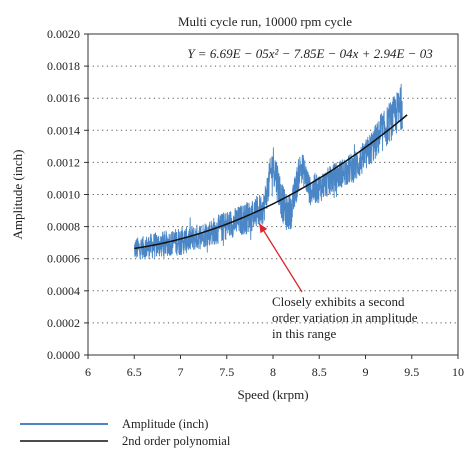  Describe the element at coordinates (63, 323) in the screenshot. I see `y-tick-label: 0.0002` at that location.